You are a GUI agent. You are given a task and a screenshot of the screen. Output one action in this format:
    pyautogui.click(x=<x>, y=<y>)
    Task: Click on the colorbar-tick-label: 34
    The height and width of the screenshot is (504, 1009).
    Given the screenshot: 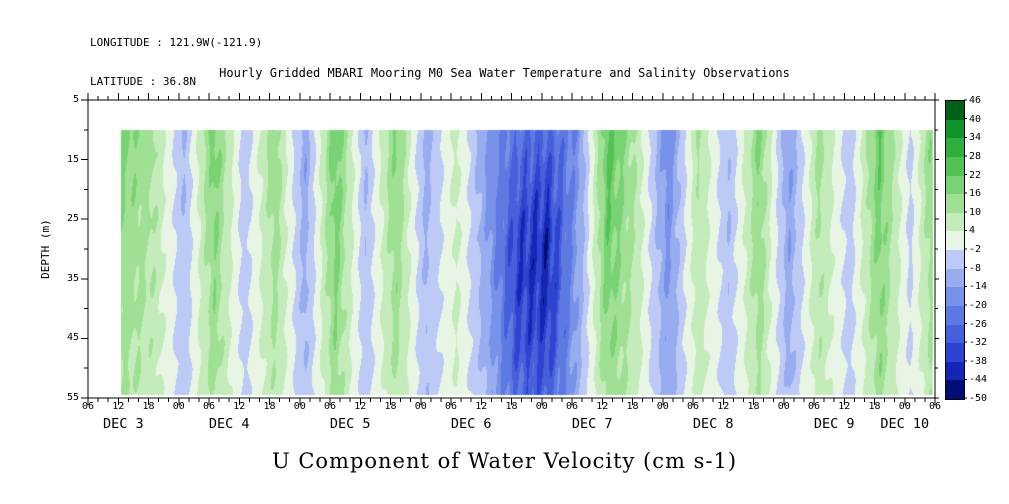 What is the action you would take?
    pyautogui.click(x=975, y=138)
    